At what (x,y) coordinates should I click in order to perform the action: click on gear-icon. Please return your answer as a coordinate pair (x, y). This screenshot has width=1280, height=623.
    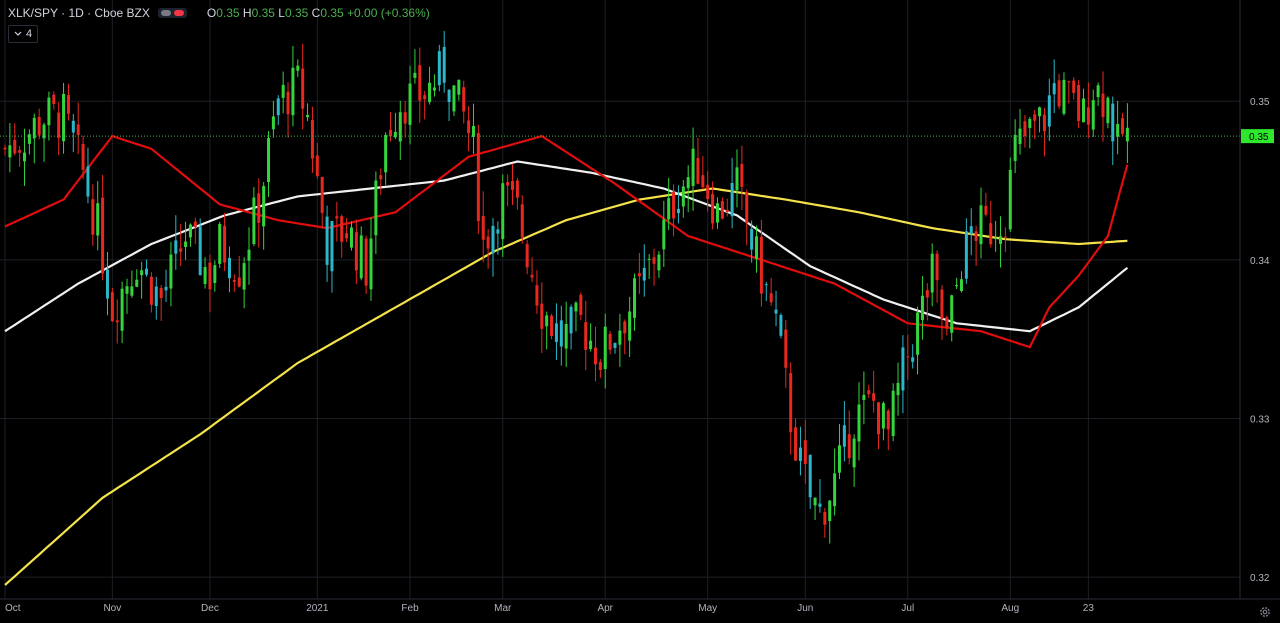
    Looking at the image, I should click on (1265, 612).